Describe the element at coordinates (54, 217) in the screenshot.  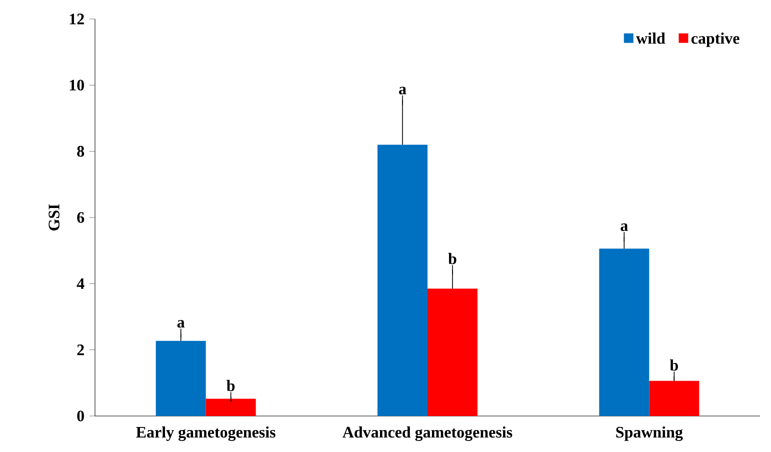
I see `y-axis-title: GSI` at that location.